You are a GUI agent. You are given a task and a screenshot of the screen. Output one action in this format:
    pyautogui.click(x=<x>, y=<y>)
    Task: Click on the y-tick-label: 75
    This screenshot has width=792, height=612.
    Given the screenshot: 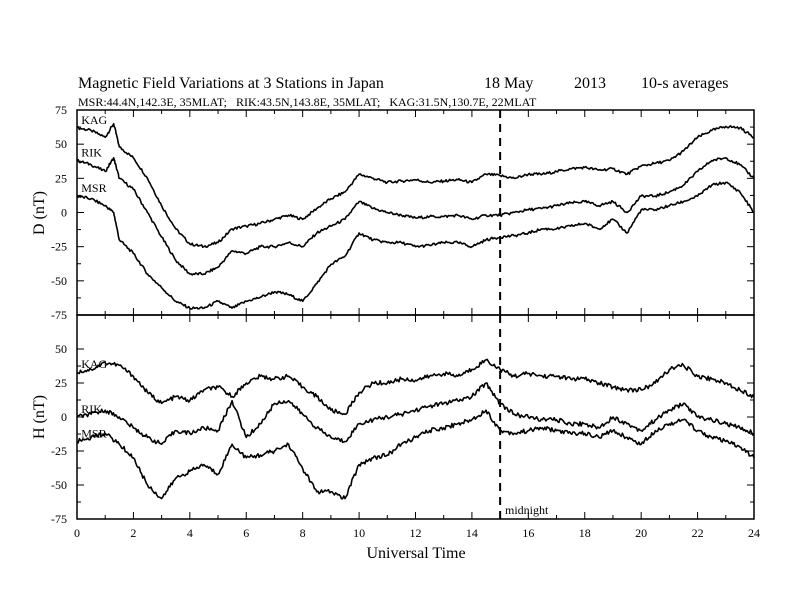 What is the action you would take?
    pyautogui.click(x=61, y=110)
    